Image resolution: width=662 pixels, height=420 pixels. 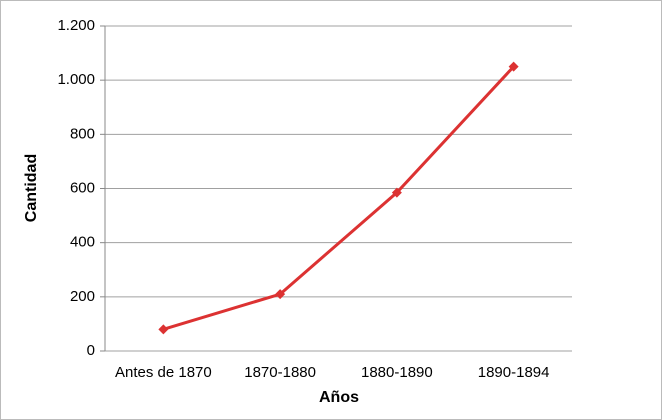 I want to click on y-tick-label: 400, so click(x=82, y=242).